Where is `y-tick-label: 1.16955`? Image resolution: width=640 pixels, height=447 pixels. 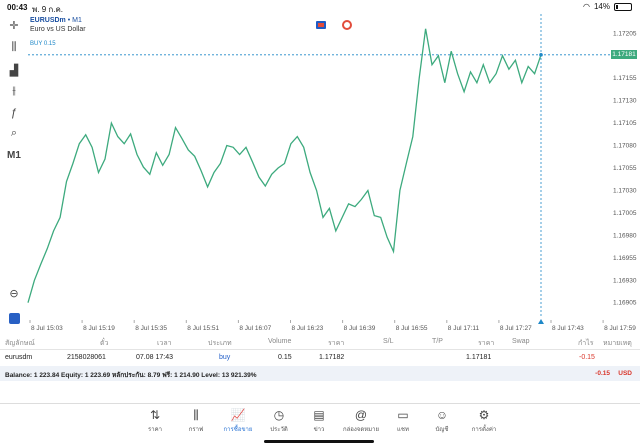 y-tick-label: 1.16955 is located at coordinates (625, 258).